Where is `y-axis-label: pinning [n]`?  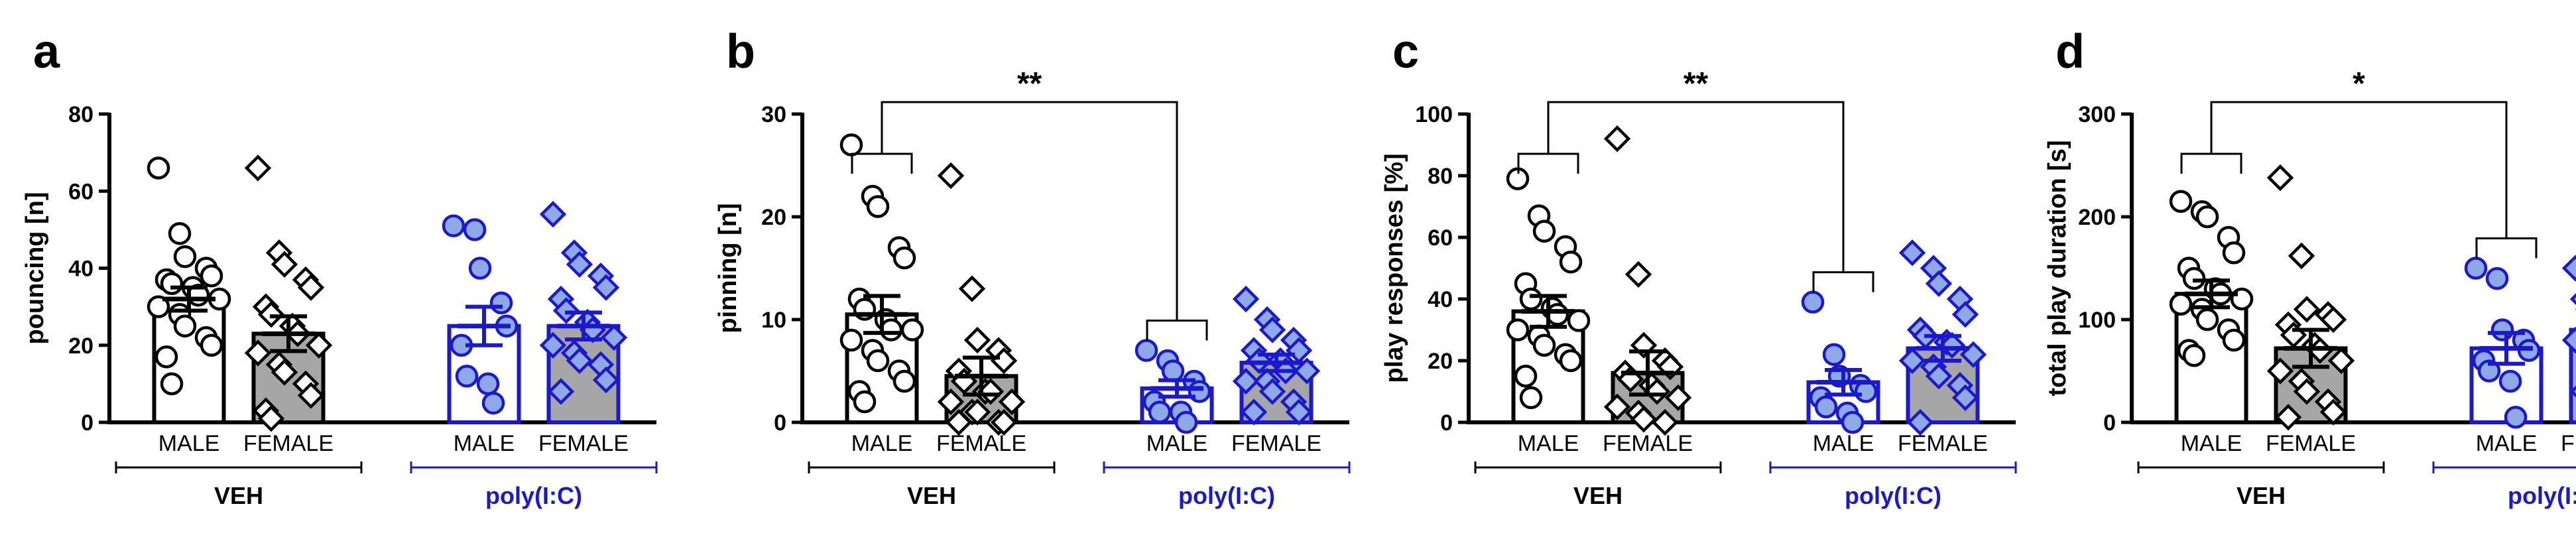
y-axis-label: pinning [n] is located at coordinates (728, 268).